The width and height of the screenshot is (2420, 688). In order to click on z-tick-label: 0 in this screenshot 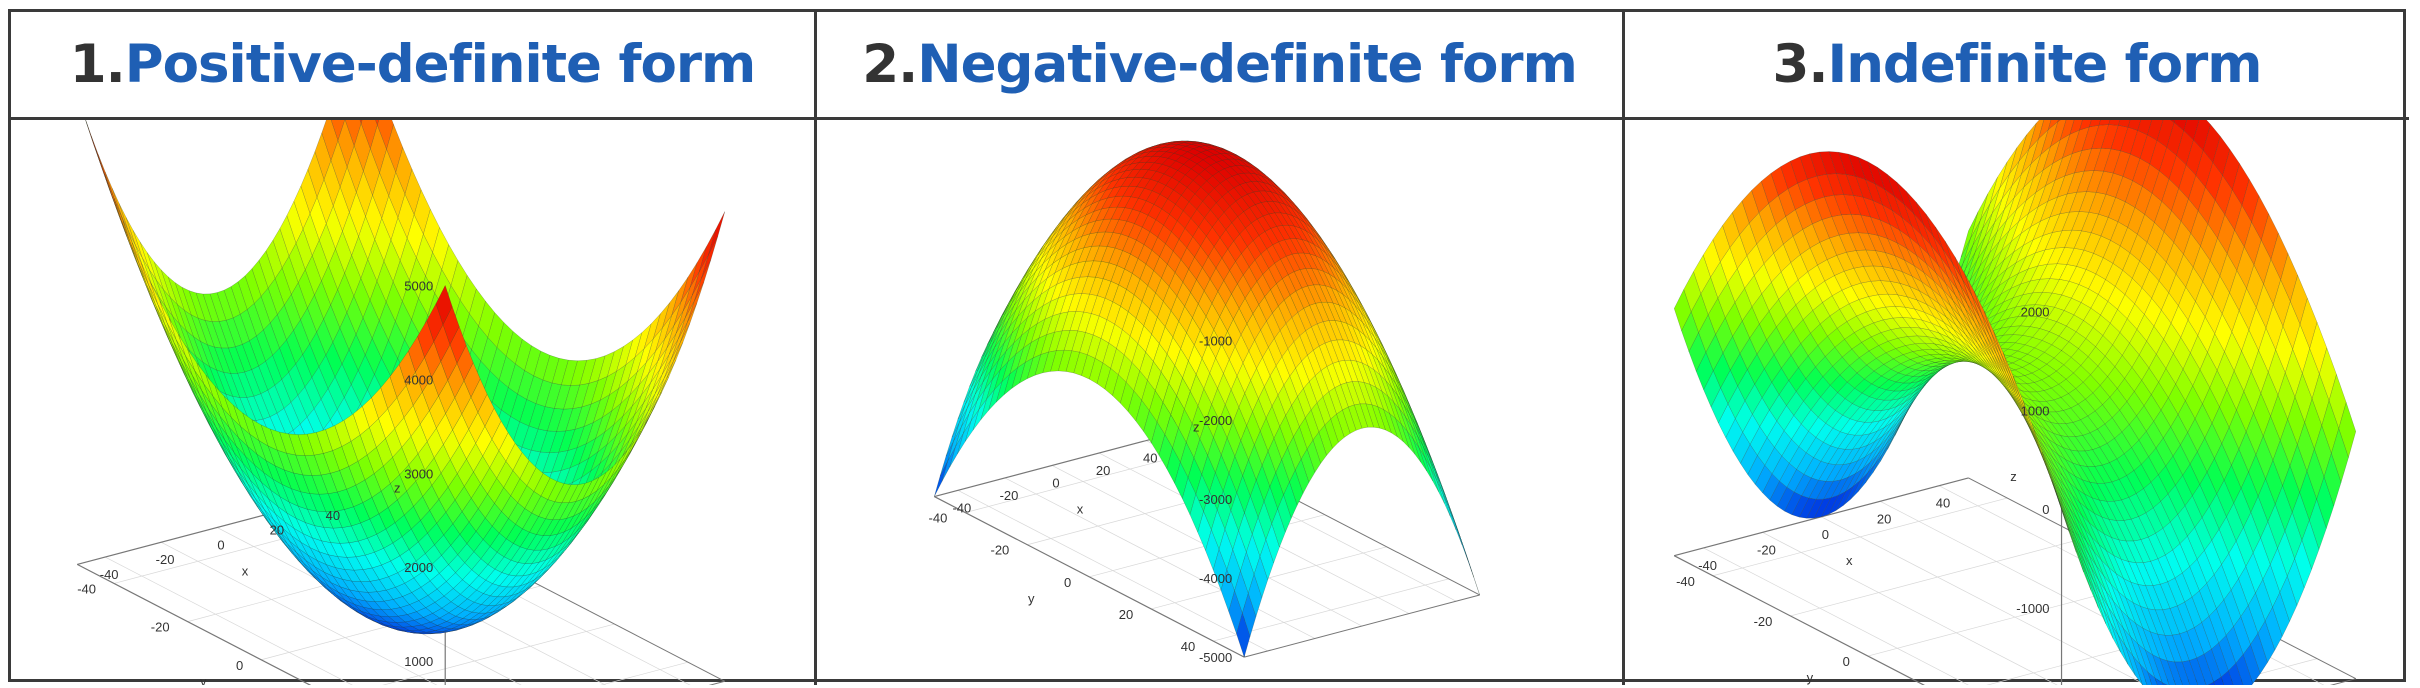, I will do `click(2045, 509)`.